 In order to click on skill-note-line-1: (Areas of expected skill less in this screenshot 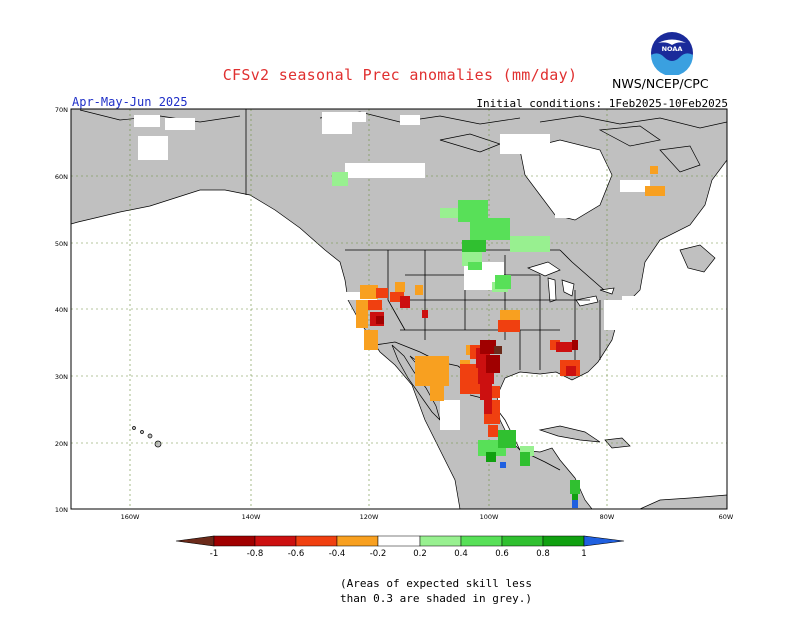, I will do `click(436, 583)`.